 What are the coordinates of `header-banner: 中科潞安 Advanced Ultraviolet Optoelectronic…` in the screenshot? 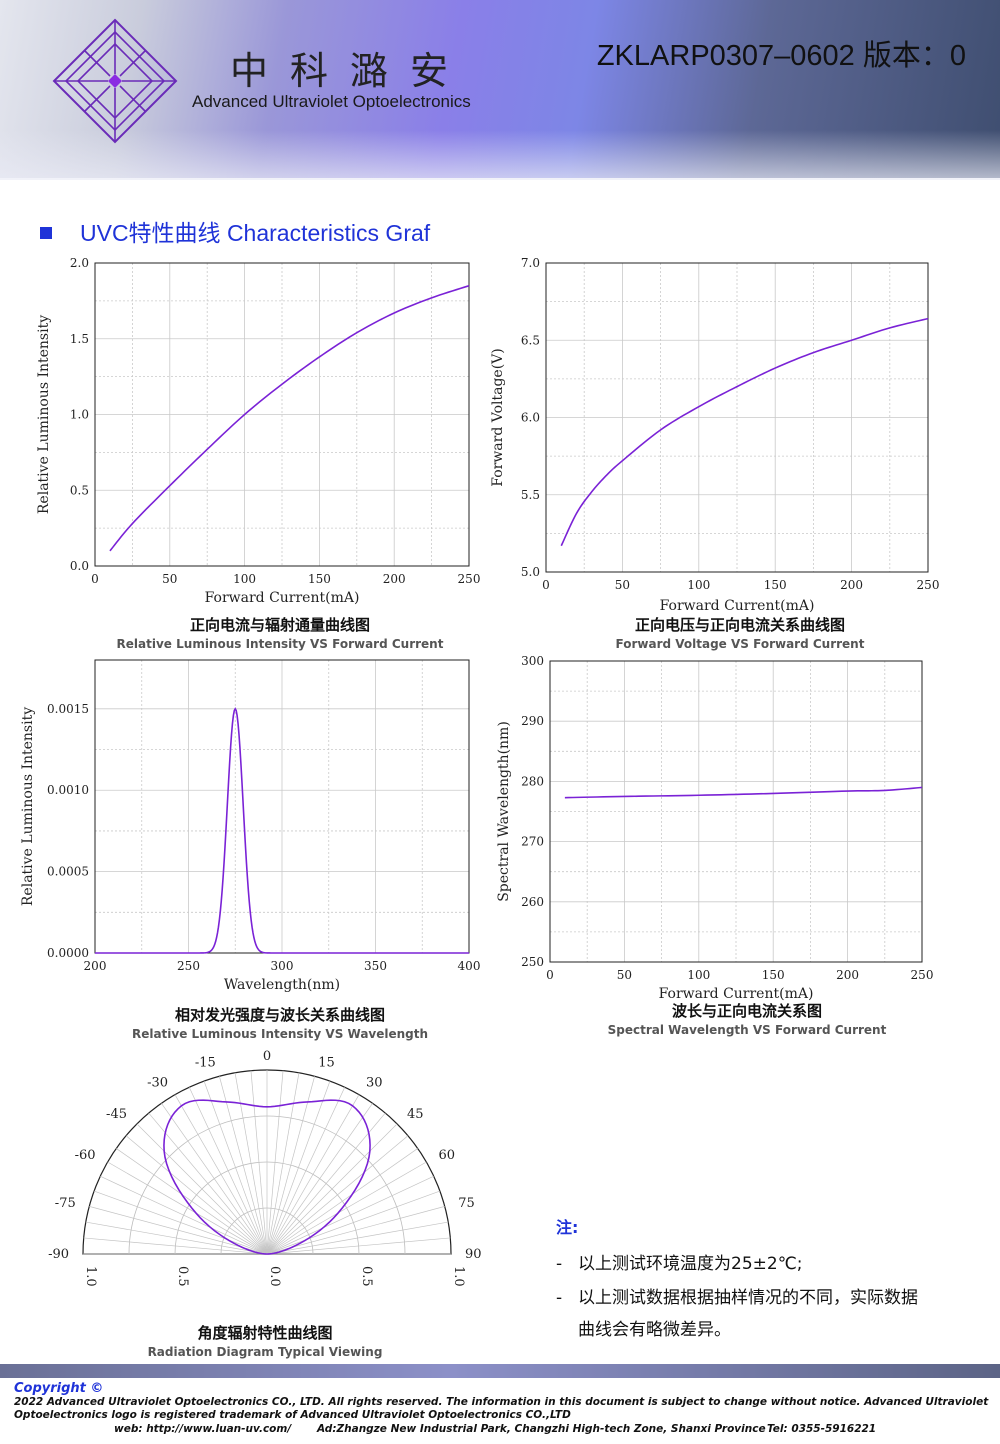 It's located at (500, 90).